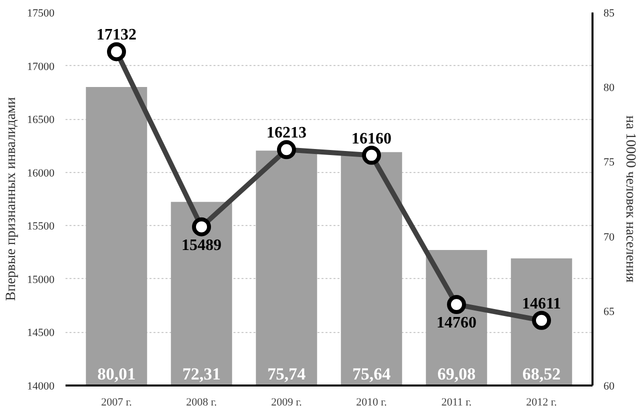  I want to click on data-label: 14611, so click(542, 303).